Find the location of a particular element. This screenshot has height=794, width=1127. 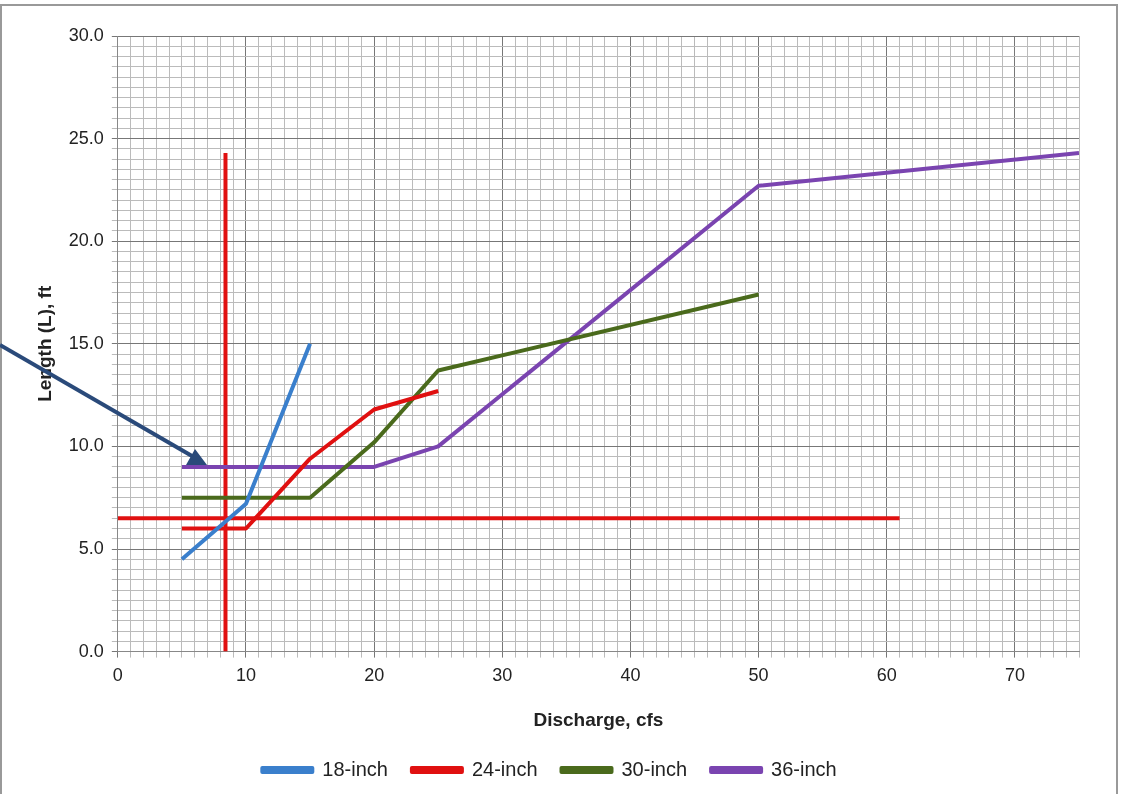

x-tick-label: 10 is located at coordinates (245, 675).